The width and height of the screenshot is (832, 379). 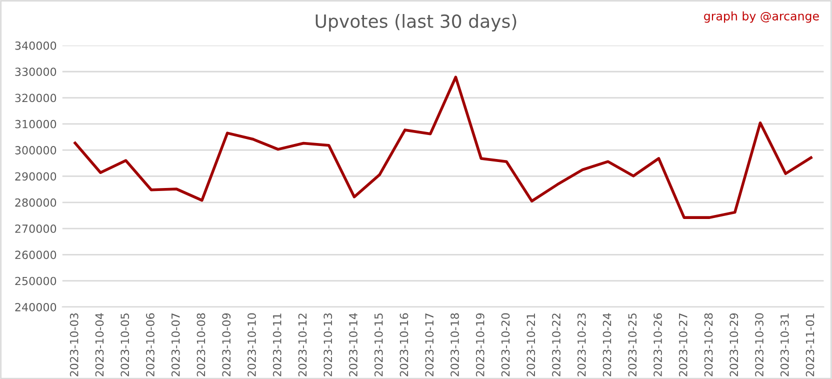 What do you see at coordinates (35, 176) in the screenshot?
I see `y-tick-label: 290000` at bounding box center [35, 176].